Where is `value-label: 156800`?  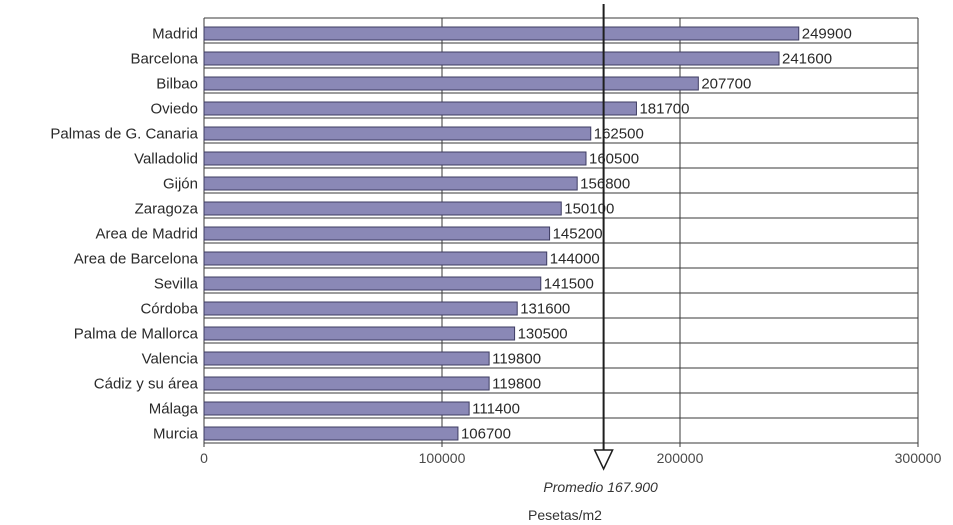 value-label: 156800 is located at coordinates (605, 184).